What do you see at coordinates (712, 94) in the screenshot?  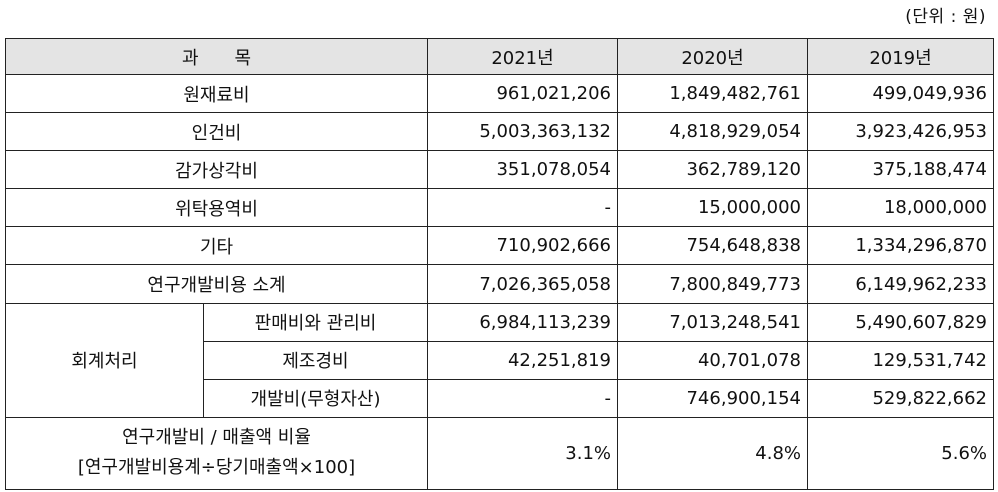 I see `cell-value: 1,849,482,761` at bounding box center [712, 94].